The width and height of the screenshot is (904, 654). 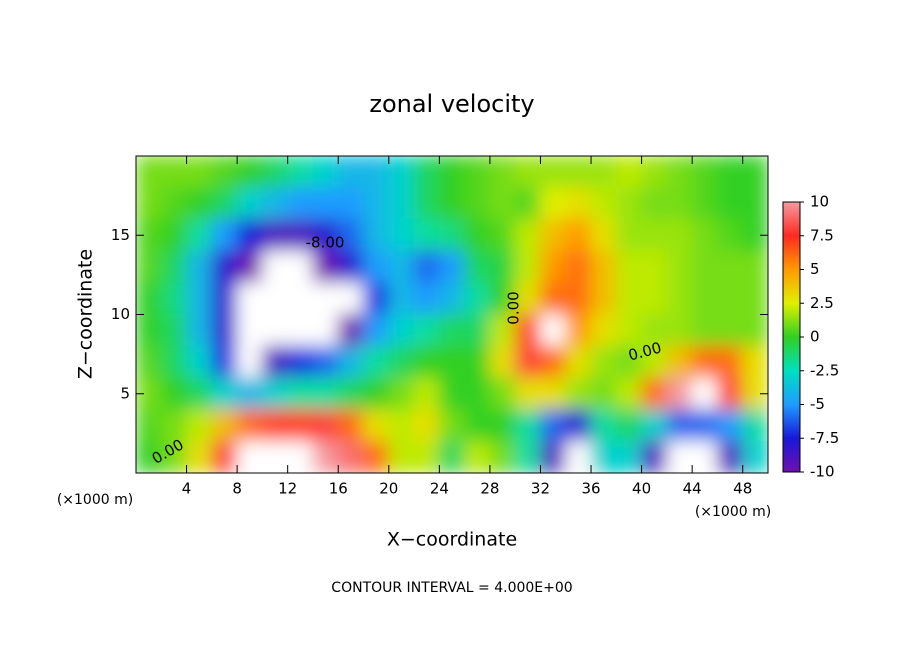 I want to click on x-unit-right: (×1000 m), so click(x=733, y=512).